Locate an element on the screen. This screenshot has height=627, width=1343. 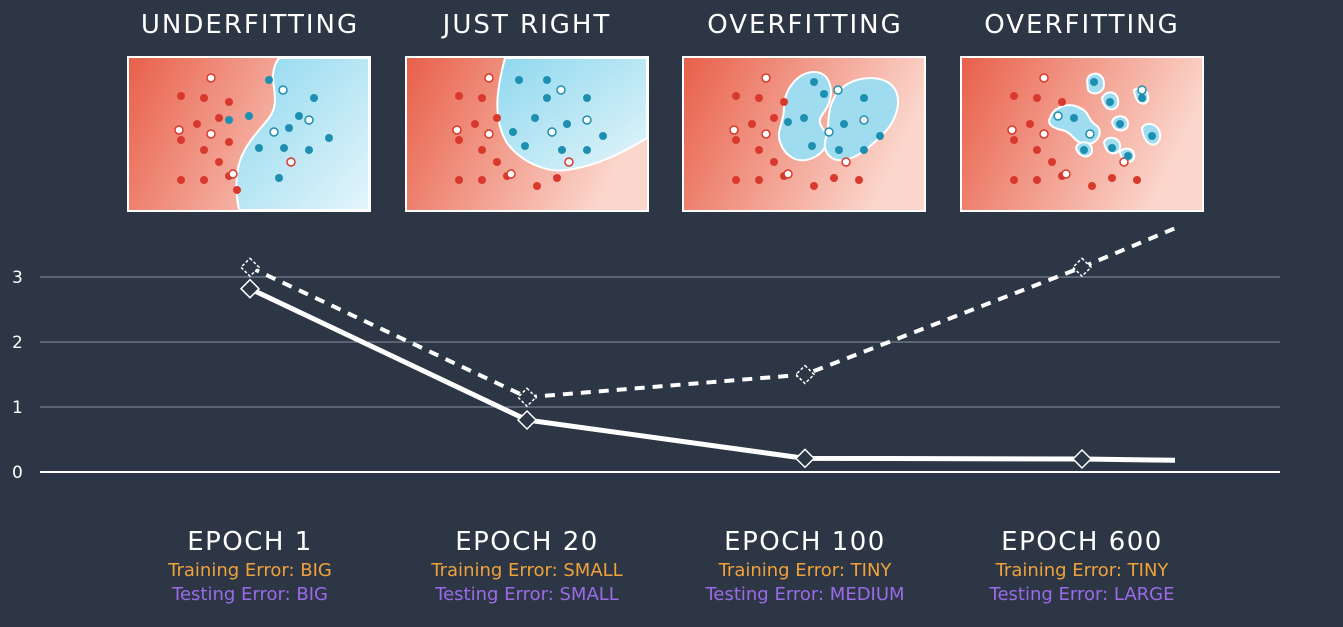
panel-title-just-right: JUST RIGHT is located at coordinates (527, 25).